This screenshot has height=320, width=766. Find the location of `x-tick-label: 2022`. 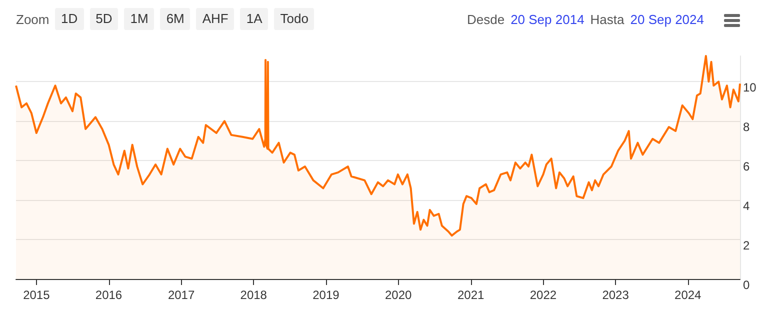

x-tick-label: 2022 is located at coordinates (543, 295).